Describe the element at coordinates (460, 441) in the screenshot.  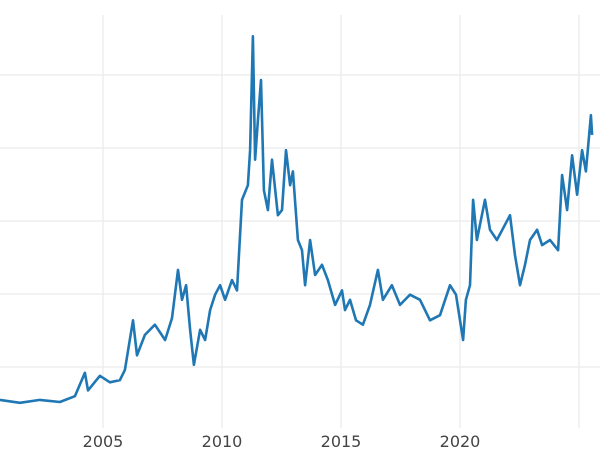
I see `x-tick-label: 2020` at that location.